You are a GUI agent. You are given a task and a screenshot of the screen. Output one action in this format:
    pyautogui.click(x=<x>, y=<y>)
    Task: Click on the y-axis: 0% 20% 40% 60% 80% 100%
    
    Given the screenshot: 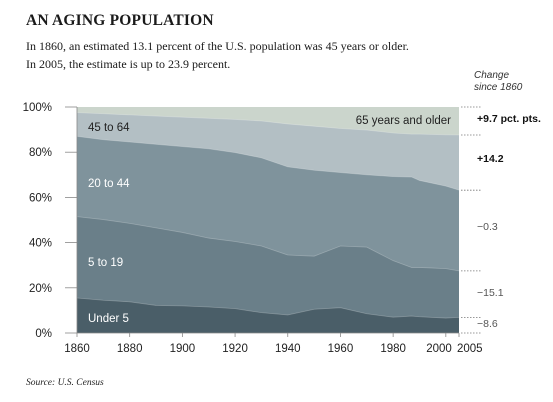 What is the action you would take?
    pyautogui.click(x=50, y=221)
    